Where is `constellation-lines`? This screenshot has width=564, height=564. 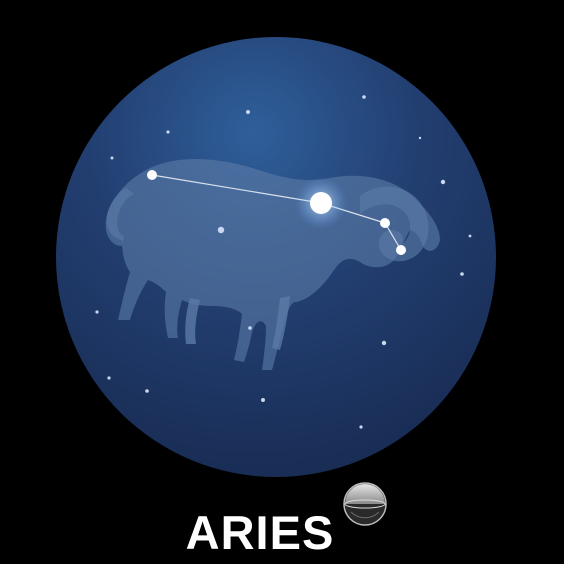
constellation-lines is located at coordinates (276, 212).